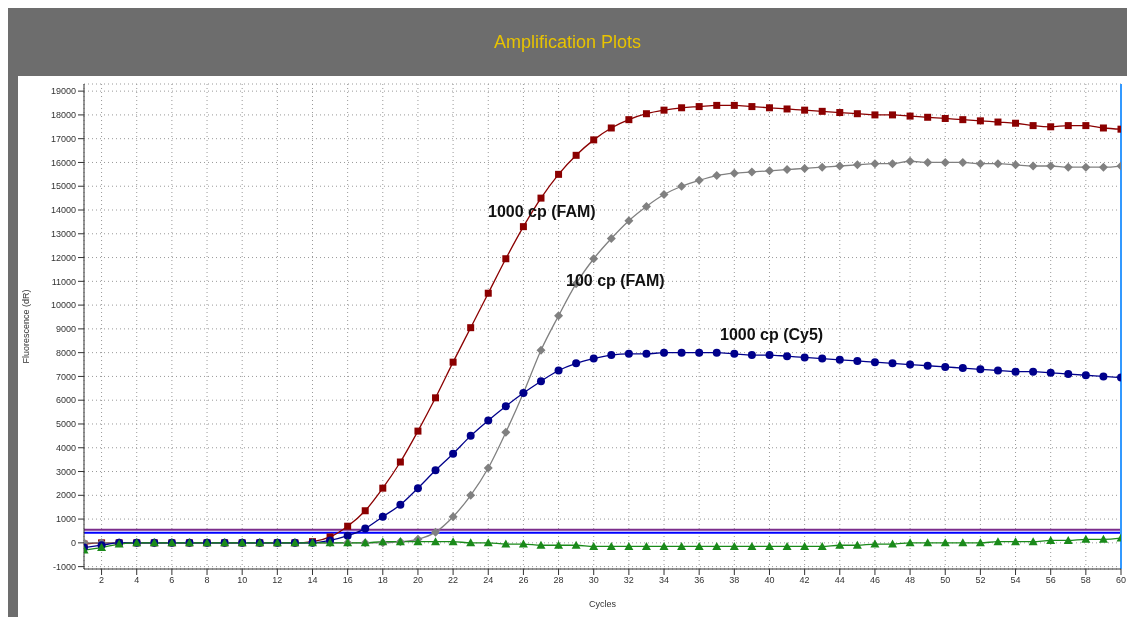 The image size is (1127, 625). I want to click on x-tick-label: 18, so click(382, 580).